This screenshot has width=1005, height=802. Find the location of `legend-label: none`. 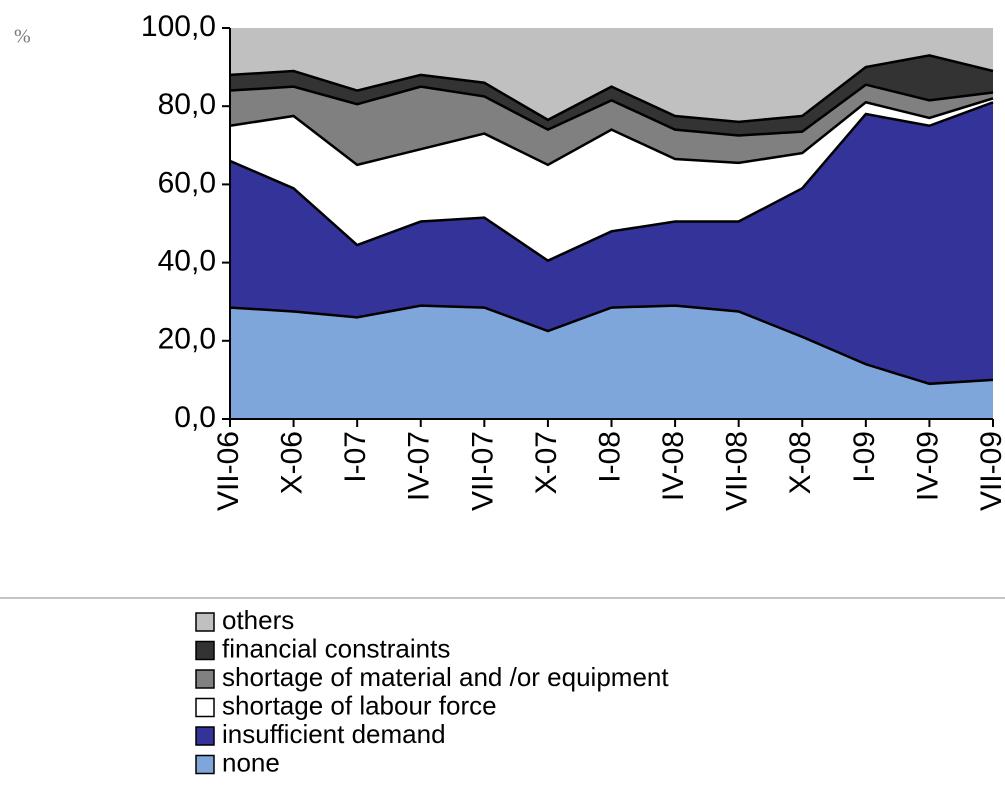

legend-label: none is located at coordinates (251, 762).